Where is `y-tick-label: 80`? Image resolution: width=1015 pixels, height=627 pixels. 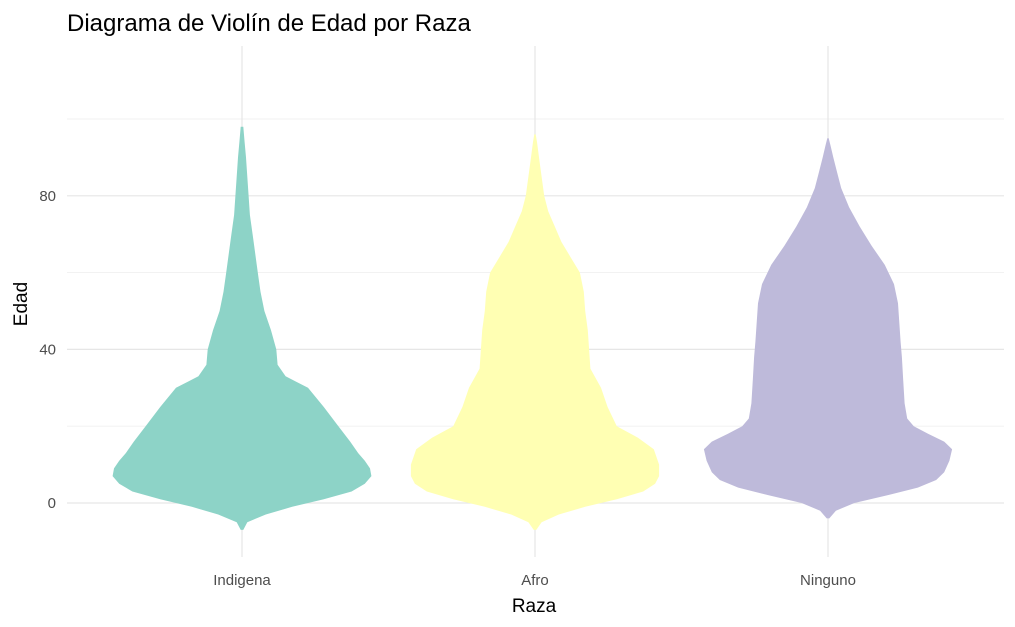 y-tick-label: 80 is located at coordinates (47, 196).